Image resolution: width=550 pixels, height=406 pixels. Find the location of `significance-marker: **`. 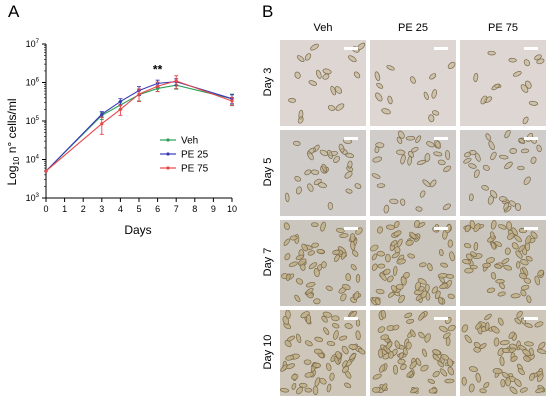

significance-marker: ** is located at coordinates (158, 70).